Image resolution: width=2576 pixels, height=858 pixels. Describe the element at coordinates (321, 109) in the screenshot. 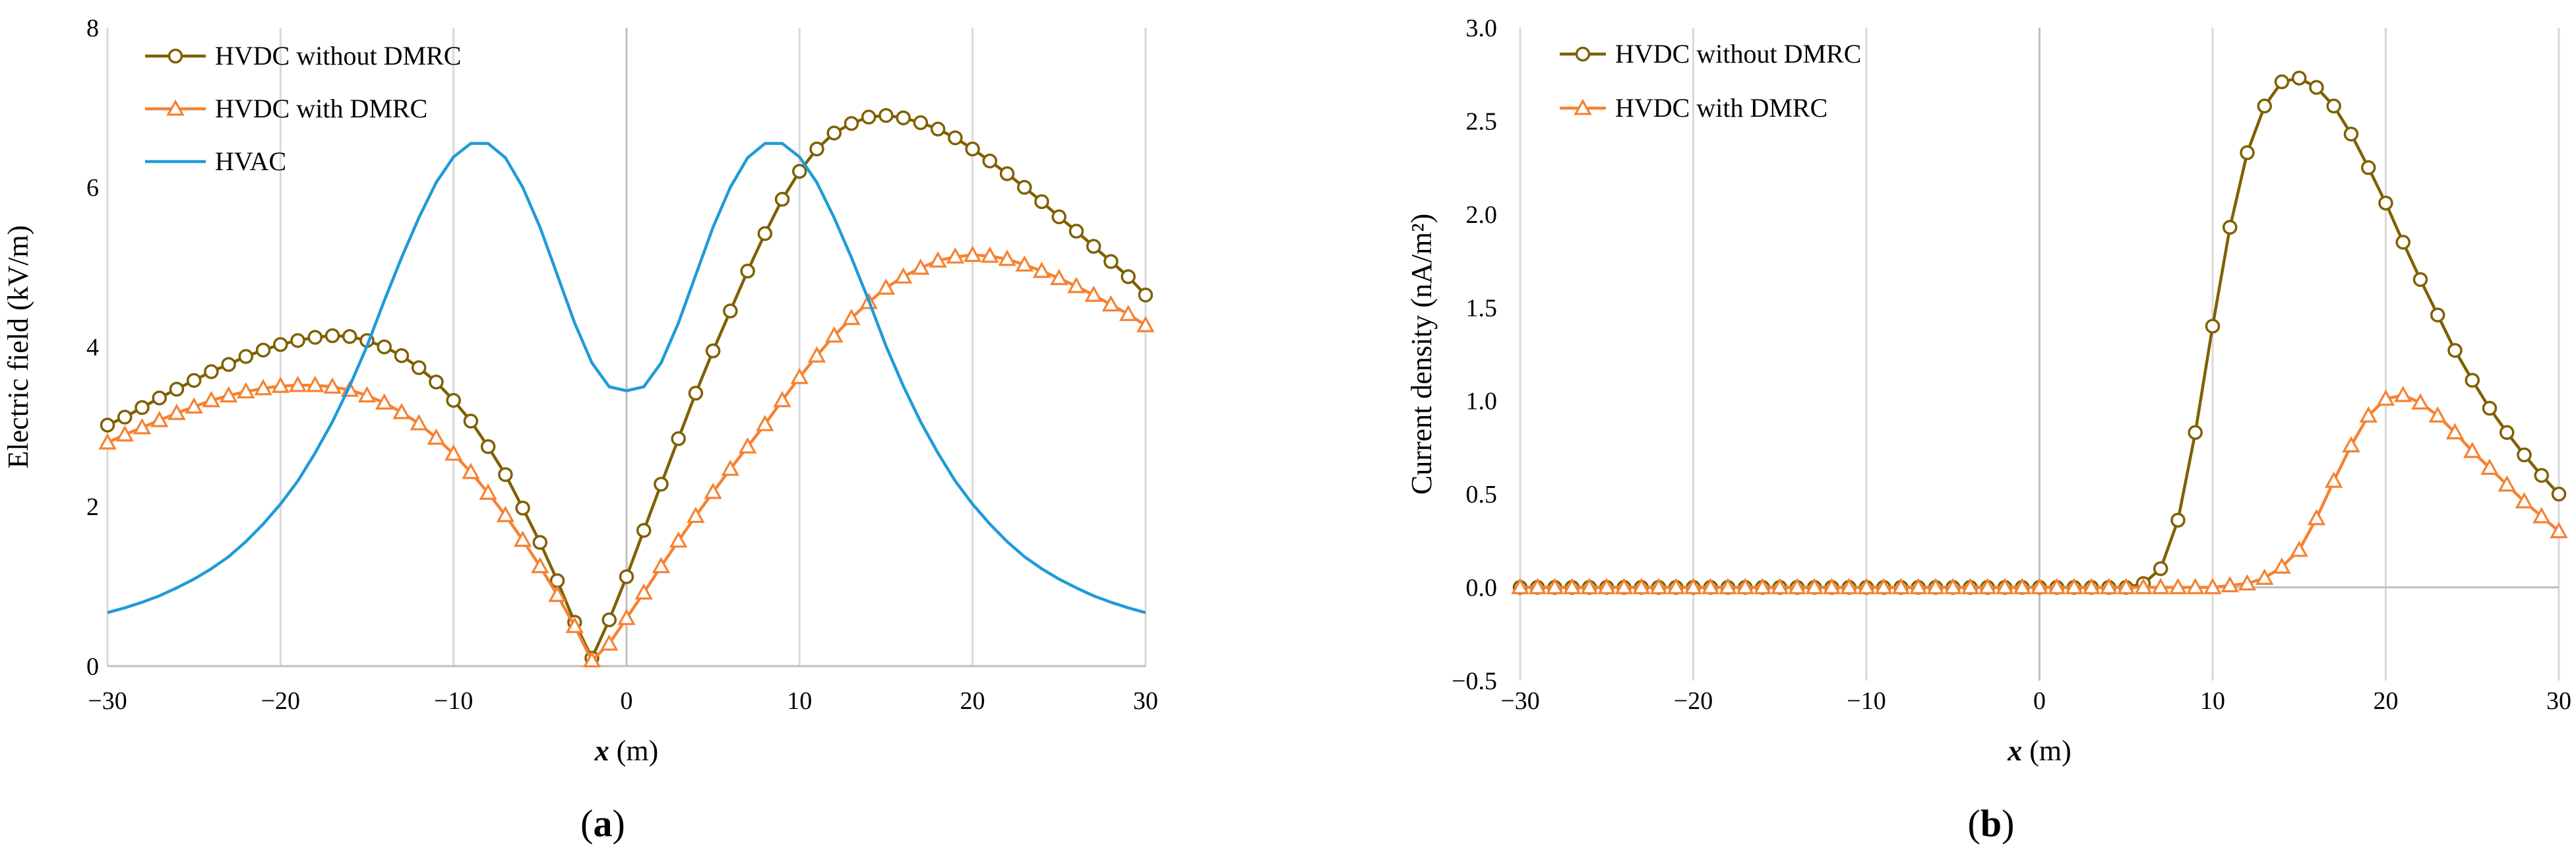

I see `legend-label-a-1: HVDC with DMRC` at that location.